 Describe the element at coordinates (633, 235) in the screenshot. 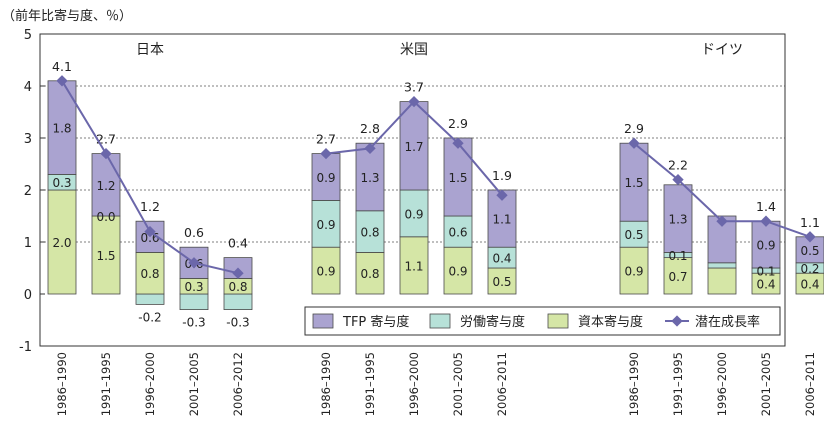

I see `data-label-labor: 0.5` at that location.